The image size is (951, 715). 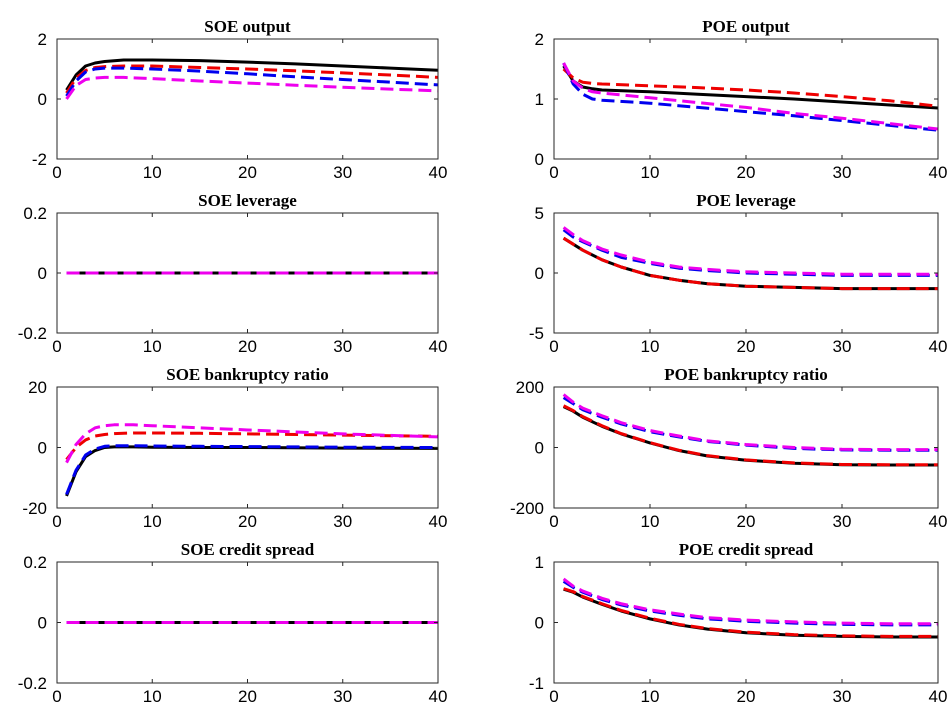 I want to click on poe-credit-spread-series-group, so click(x=750, y=608).